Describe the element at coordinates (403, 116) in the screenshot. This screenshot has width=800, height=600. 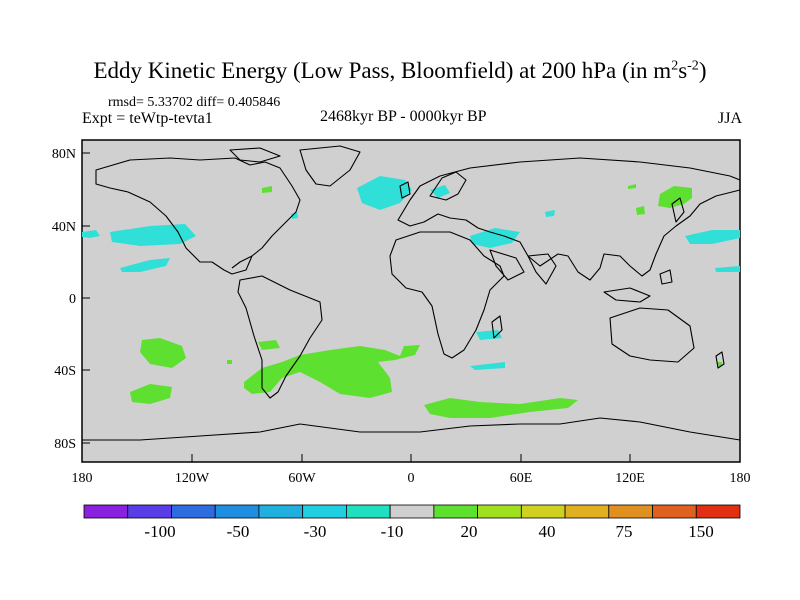
I see `period-label: 2468kyr BP - 0000kyr BP` at that location.